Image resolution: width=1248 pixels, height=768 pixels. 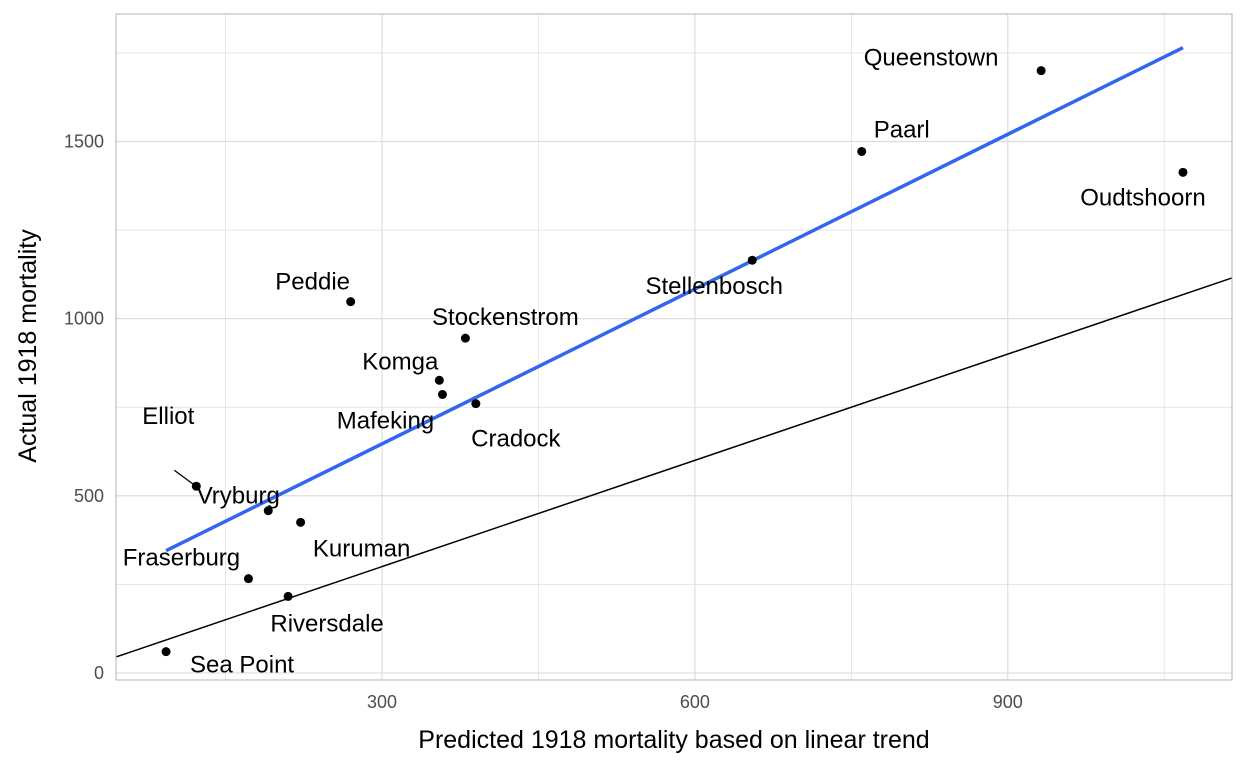 I want to click on point-label: Cradock, so click(x=516, y=439).